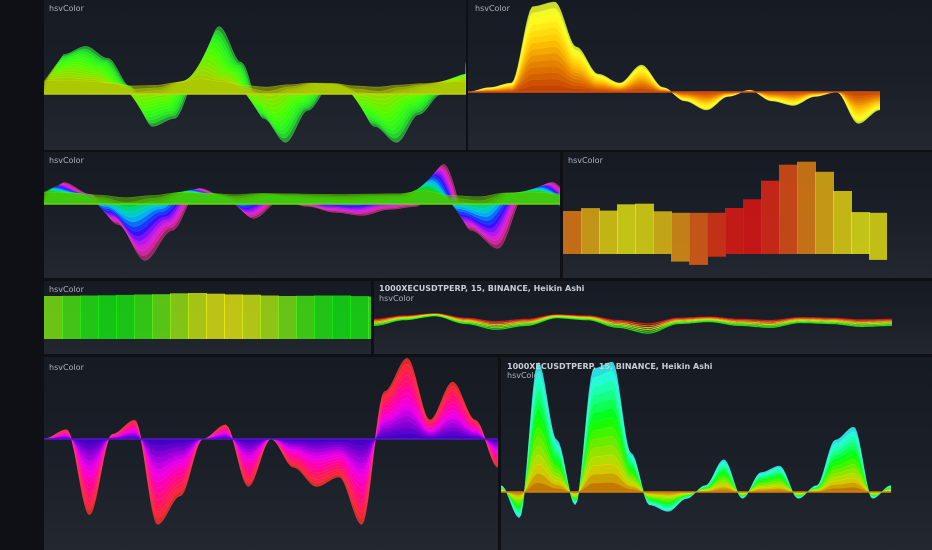  I want to click on panel-3: hsvColor, so click(302, 215).